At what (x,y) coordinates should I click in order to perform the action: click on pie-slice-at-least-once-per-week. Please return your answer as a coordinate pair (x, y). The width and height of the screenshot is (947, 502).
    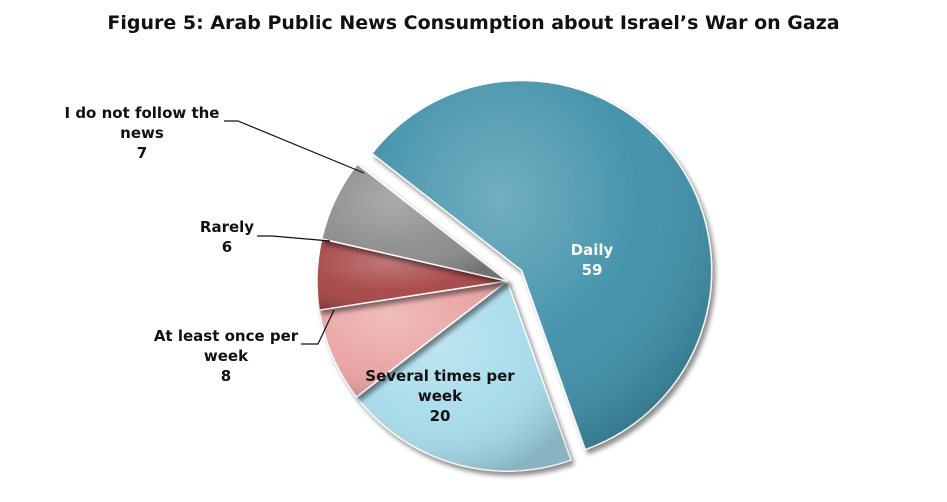
    Looking at the image, I should click on (413, 339).